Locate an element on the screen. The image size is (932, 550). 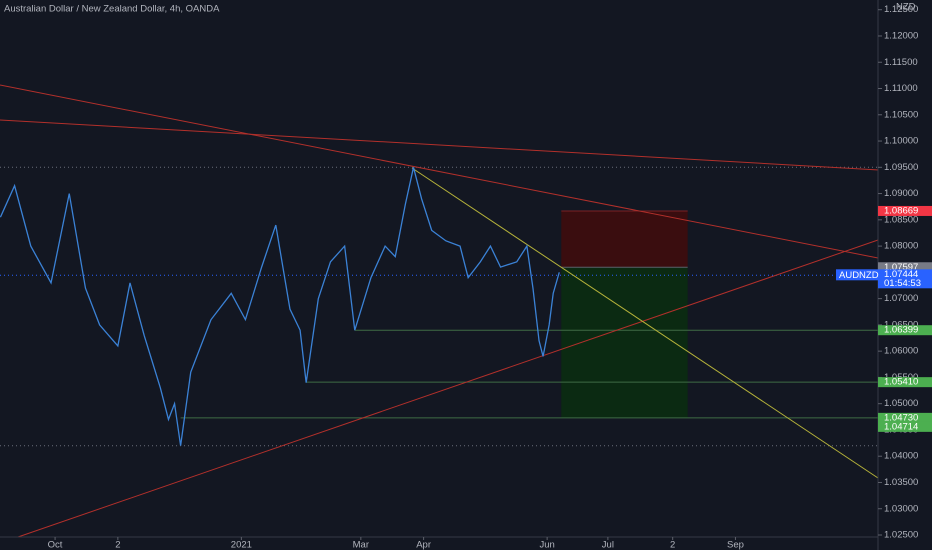
price-label: 1.05410 is located at coordinates (901, 382).